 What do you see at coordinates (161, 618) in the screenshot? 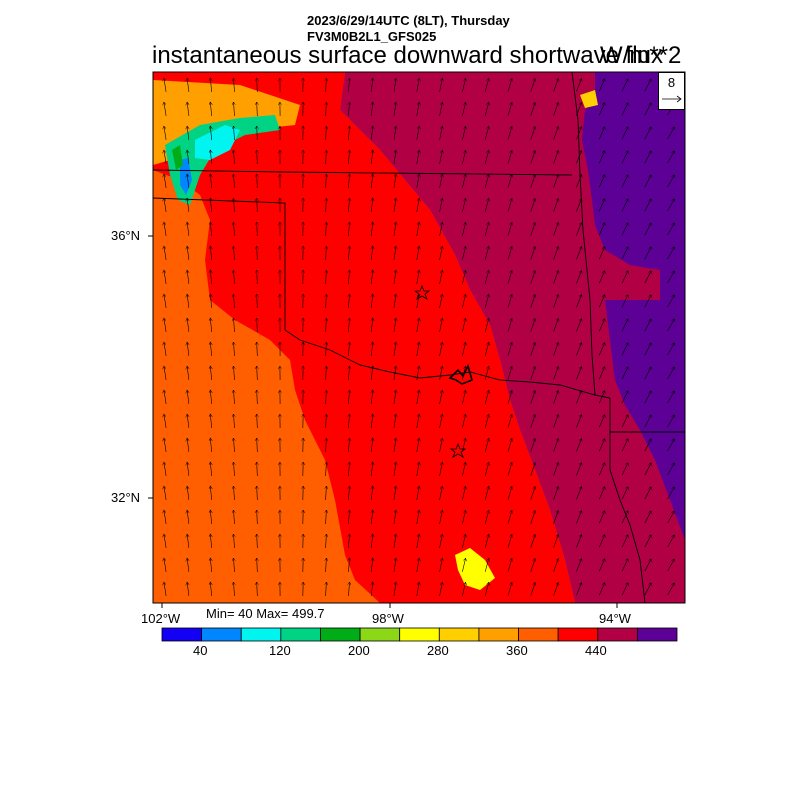
I see `lon-label-102w: 102°W` at bounding box center [161, 618].